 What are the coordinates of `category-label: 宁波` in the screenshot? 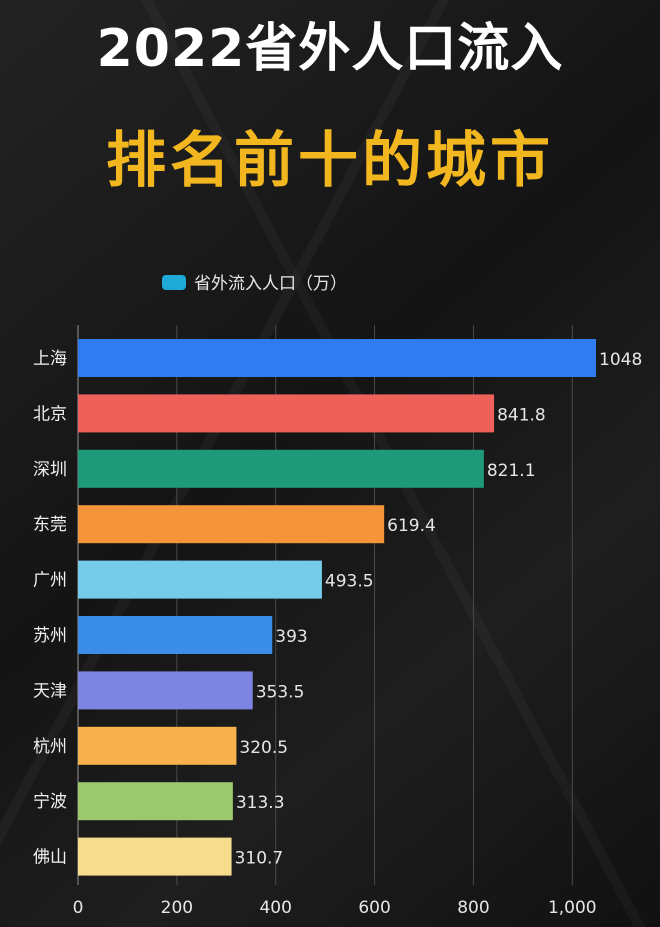 It's located at (50, 802).